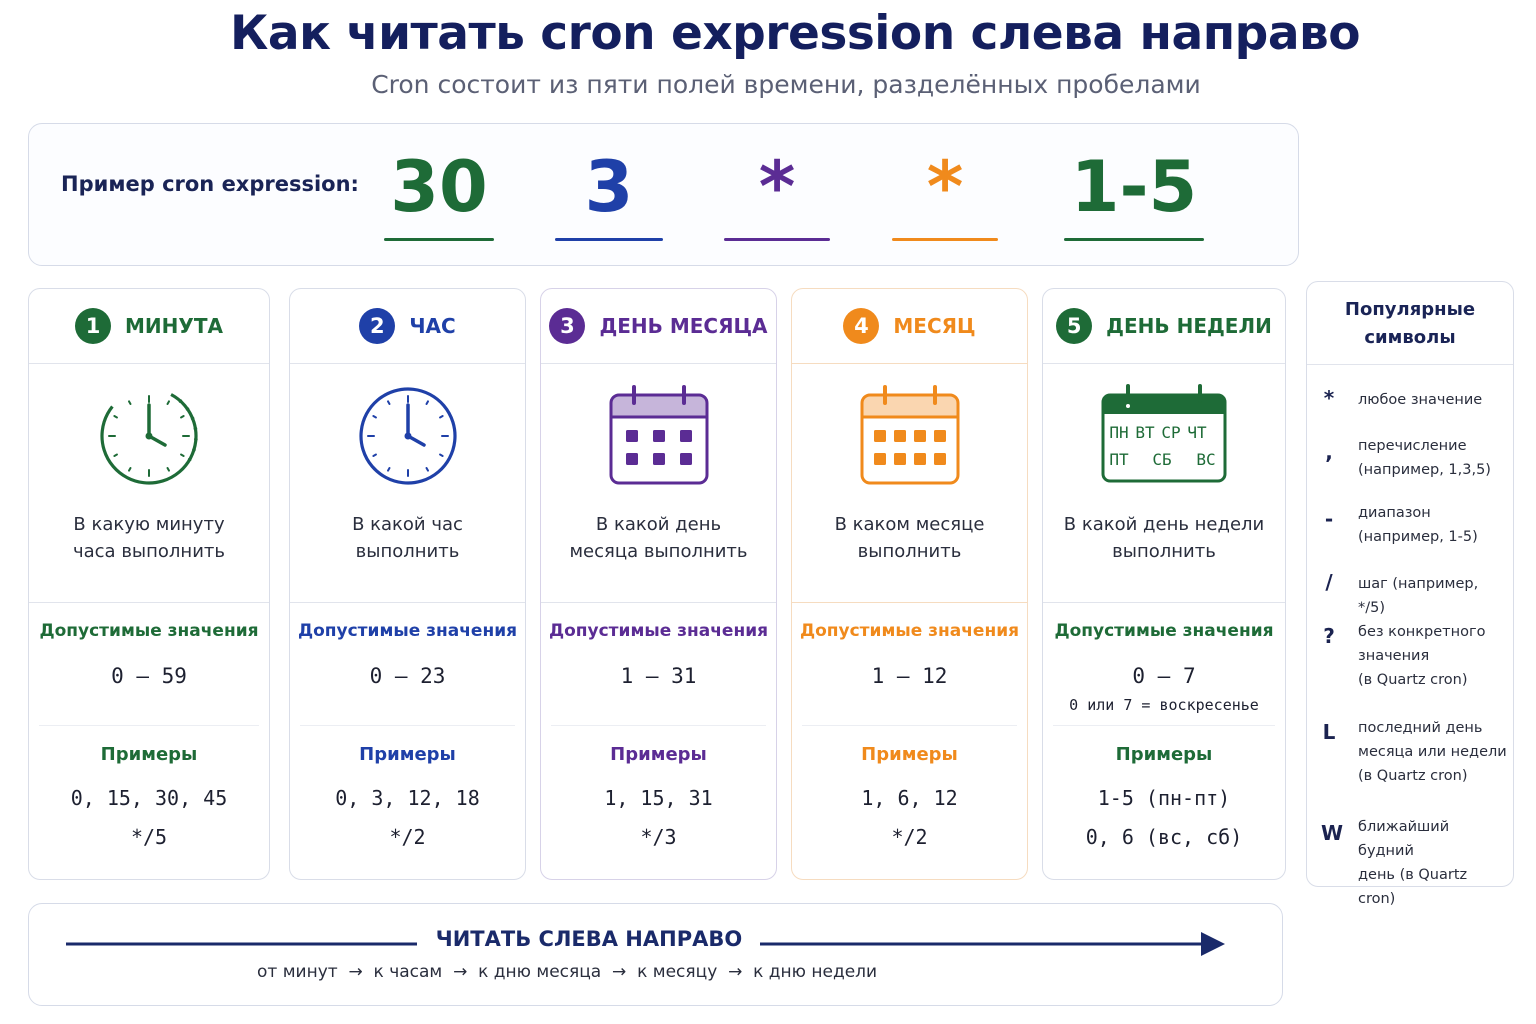 This screenshot has width=1536, height=1024. What do you see at coordinates (567, 326) in the screenshot?
I see `field-number-badge: 3` at bounding box center [567, 326].